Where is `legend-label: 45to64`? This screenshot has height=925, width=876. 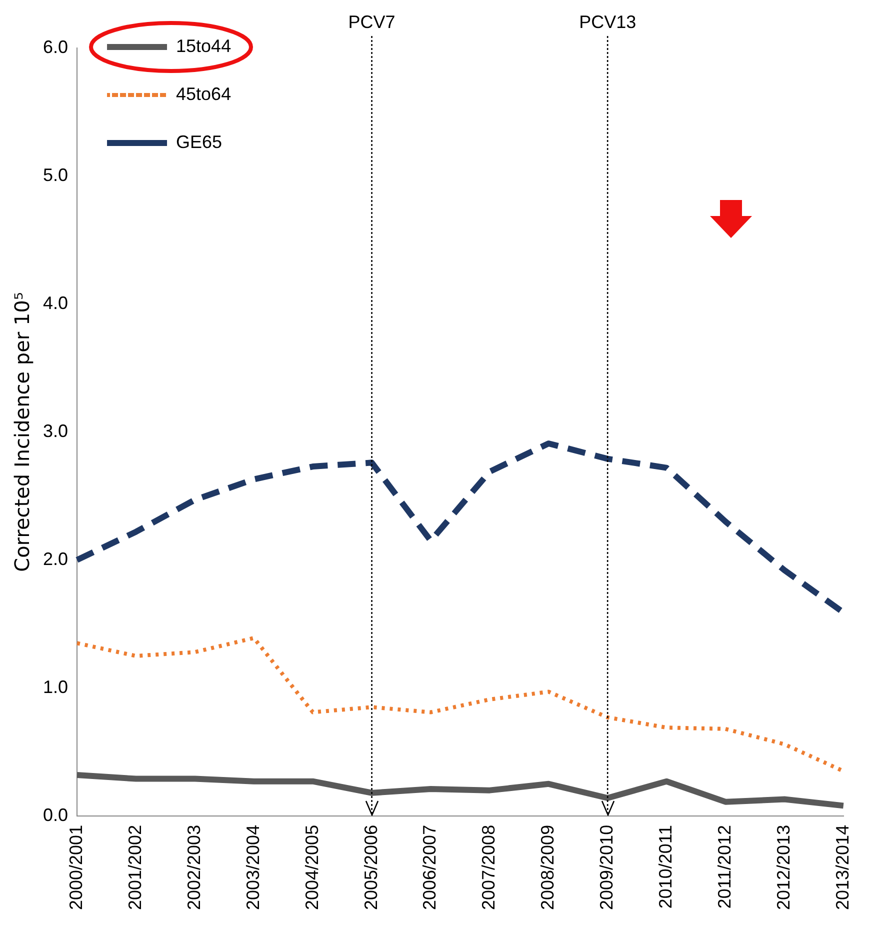 legend-label: 45to64 is located at coordinates (204, 94).